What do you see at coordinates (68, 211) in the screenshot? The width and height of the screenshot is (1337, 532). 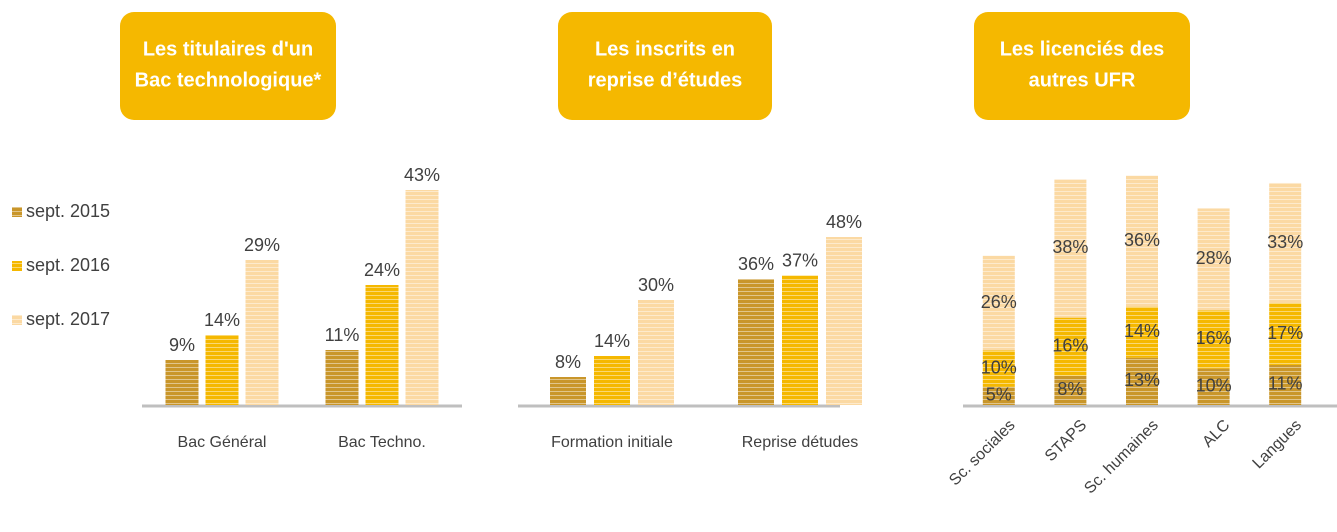 I see `legend-label: sept. 2015` at bounding box center [68, 211].